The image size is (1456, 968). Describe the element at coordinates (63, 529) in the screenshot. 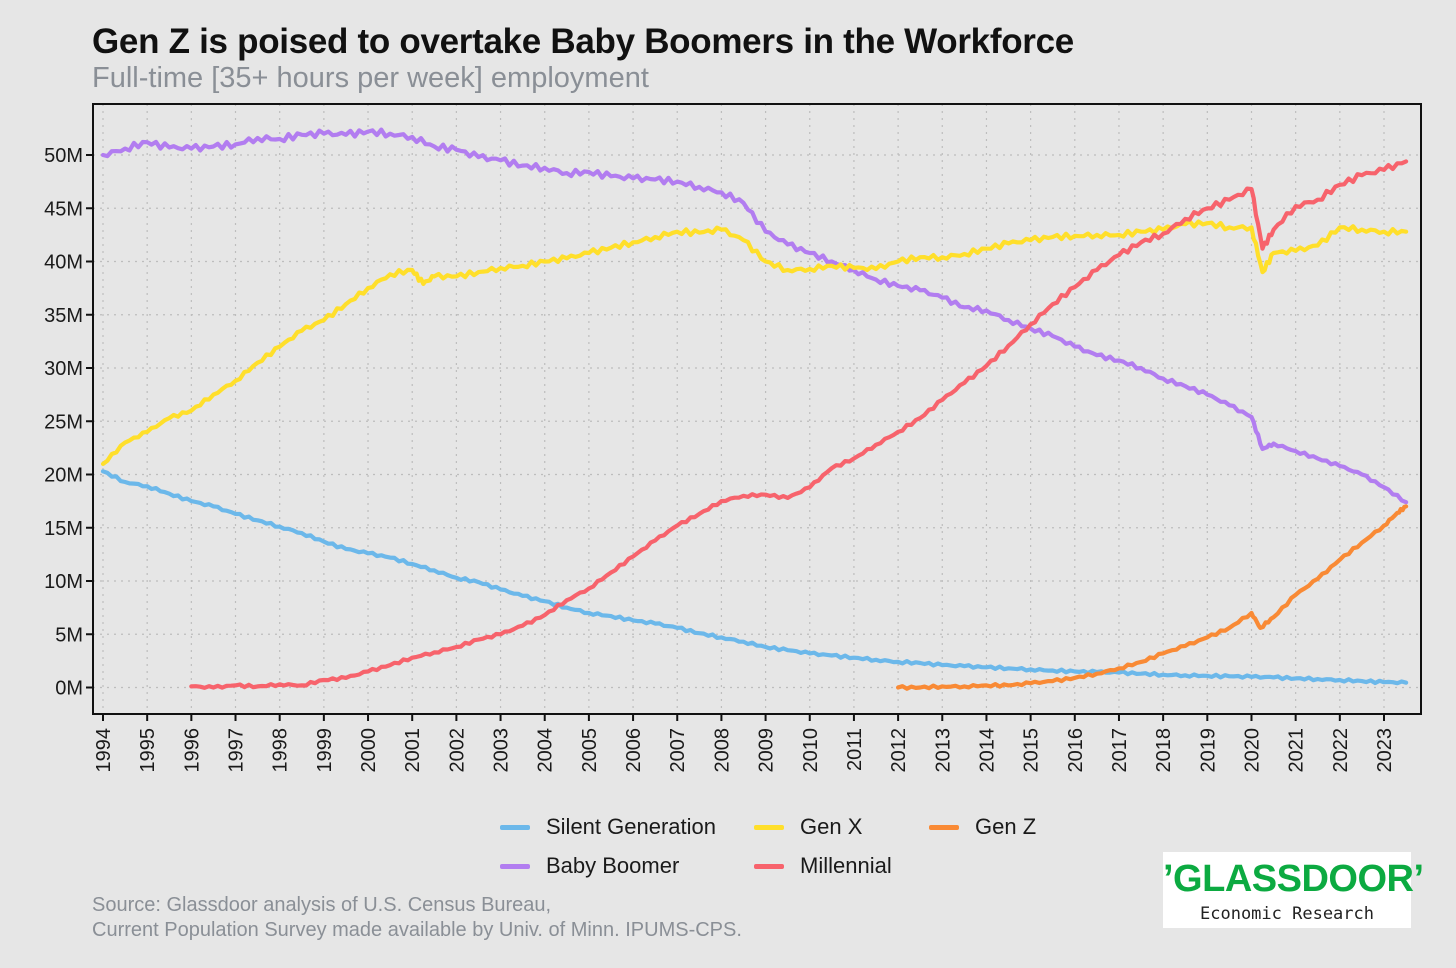

I see `y-tick-label: 15M` at that location.